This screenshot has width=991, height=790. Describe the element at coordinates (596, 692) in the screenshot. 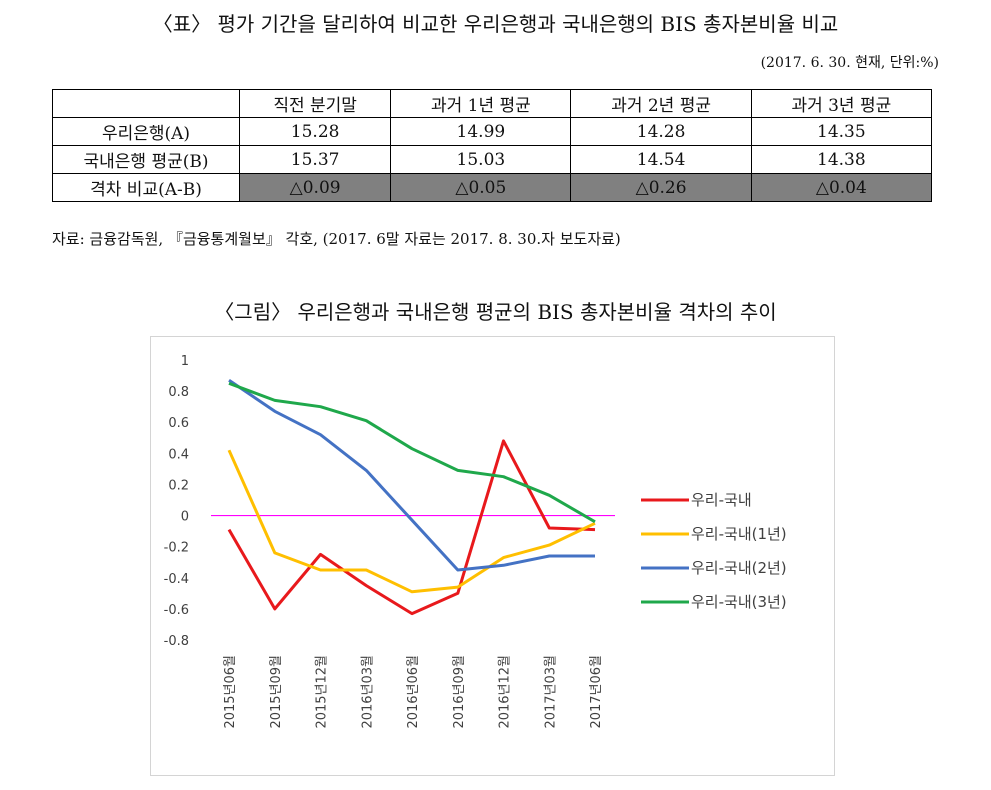

I see `x-tick-label: 2017년06월` at that location.